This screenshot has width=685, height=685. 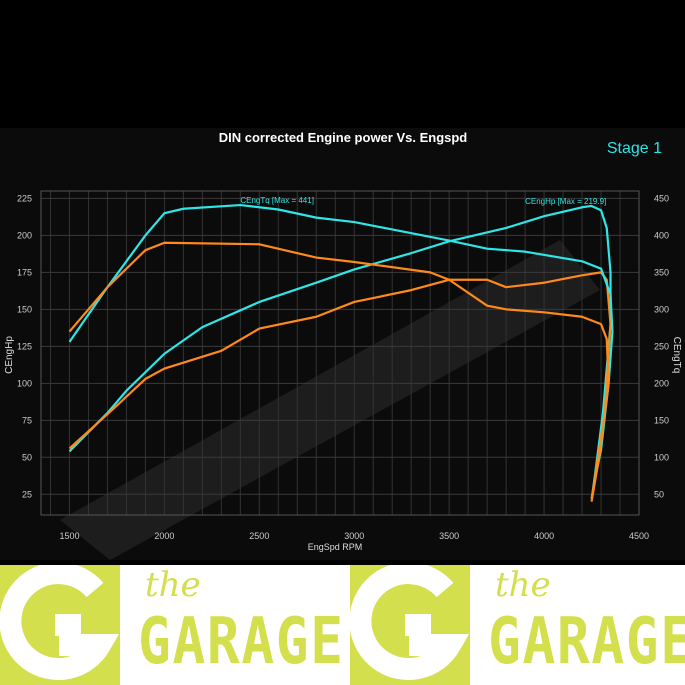 I want to click on x-tick-label: 1500, so click(x=69, y=536).